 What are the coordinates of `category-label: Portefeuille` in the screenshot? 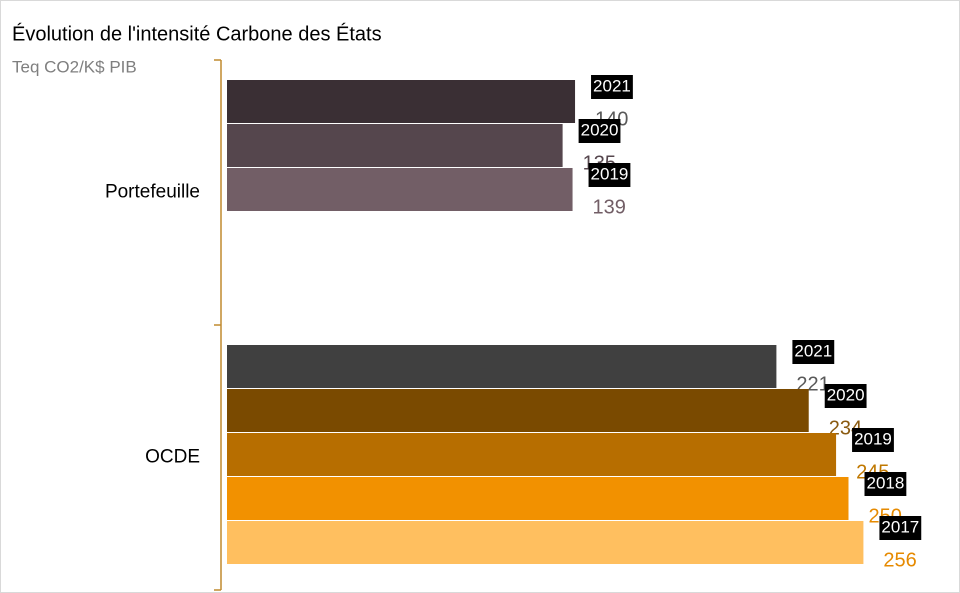 It's located at (152, 192).